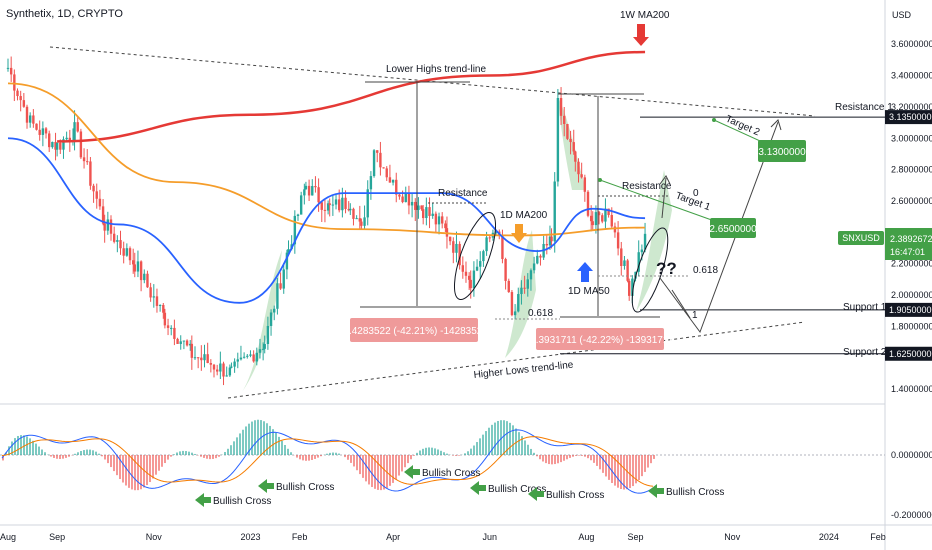 This screenshot has width=932, height=550. Describe the element at coordinates (911, 44) in the screenshot. I see `price-tick-0: 3.6000000` at that location.